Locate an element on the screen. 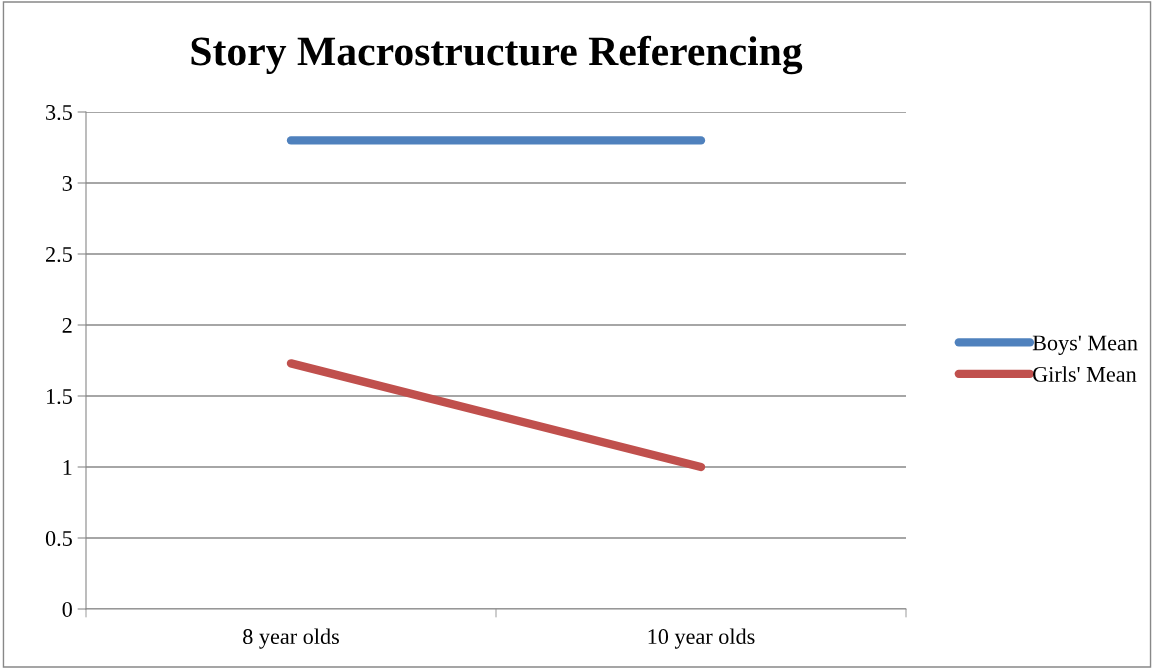 This screenshot has width=1154, height=669. chart-title: Story Macrostructure Referencing is located at coordinates (497, 55).